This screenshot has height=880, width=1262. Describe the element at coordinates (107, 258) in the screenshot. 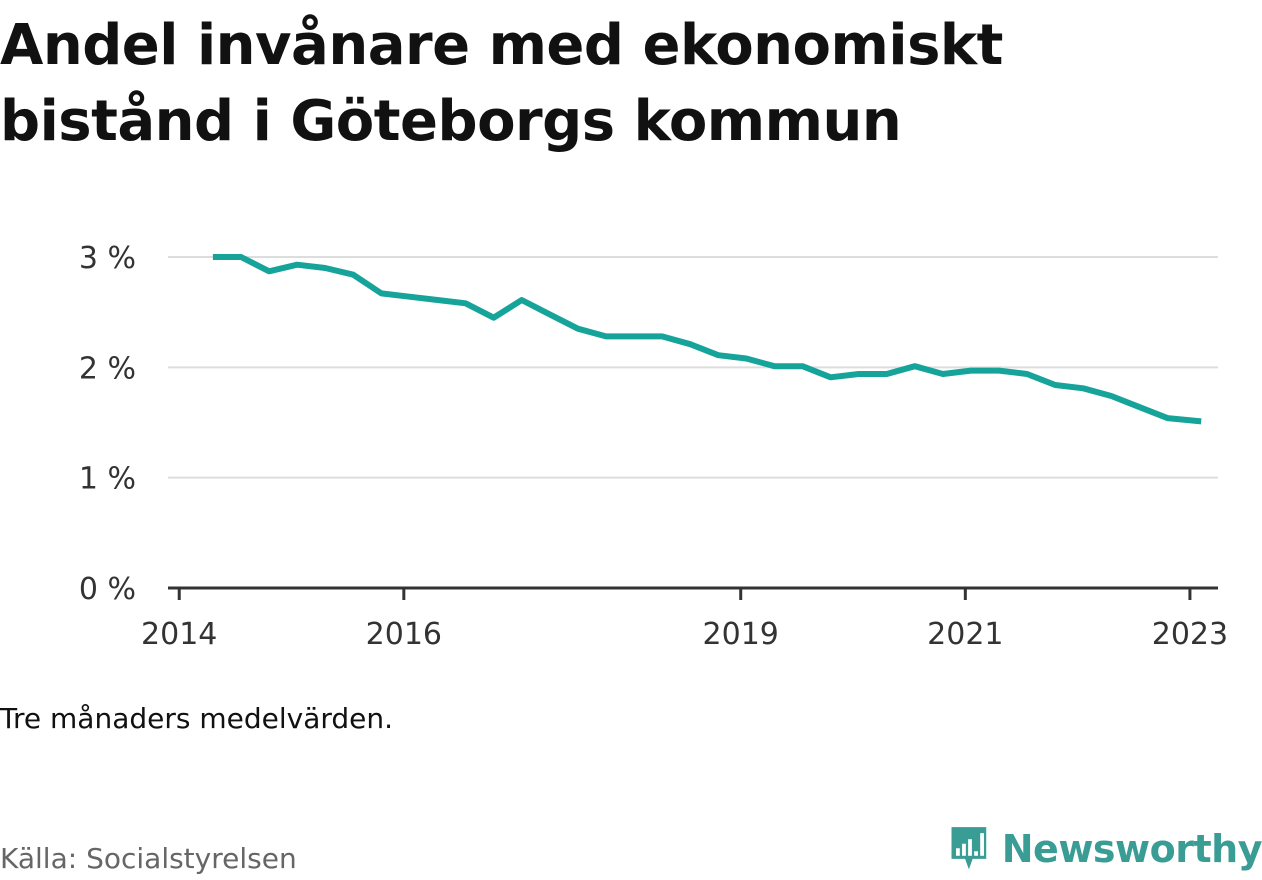

I see `y-tick-label: 3 %` at that location.